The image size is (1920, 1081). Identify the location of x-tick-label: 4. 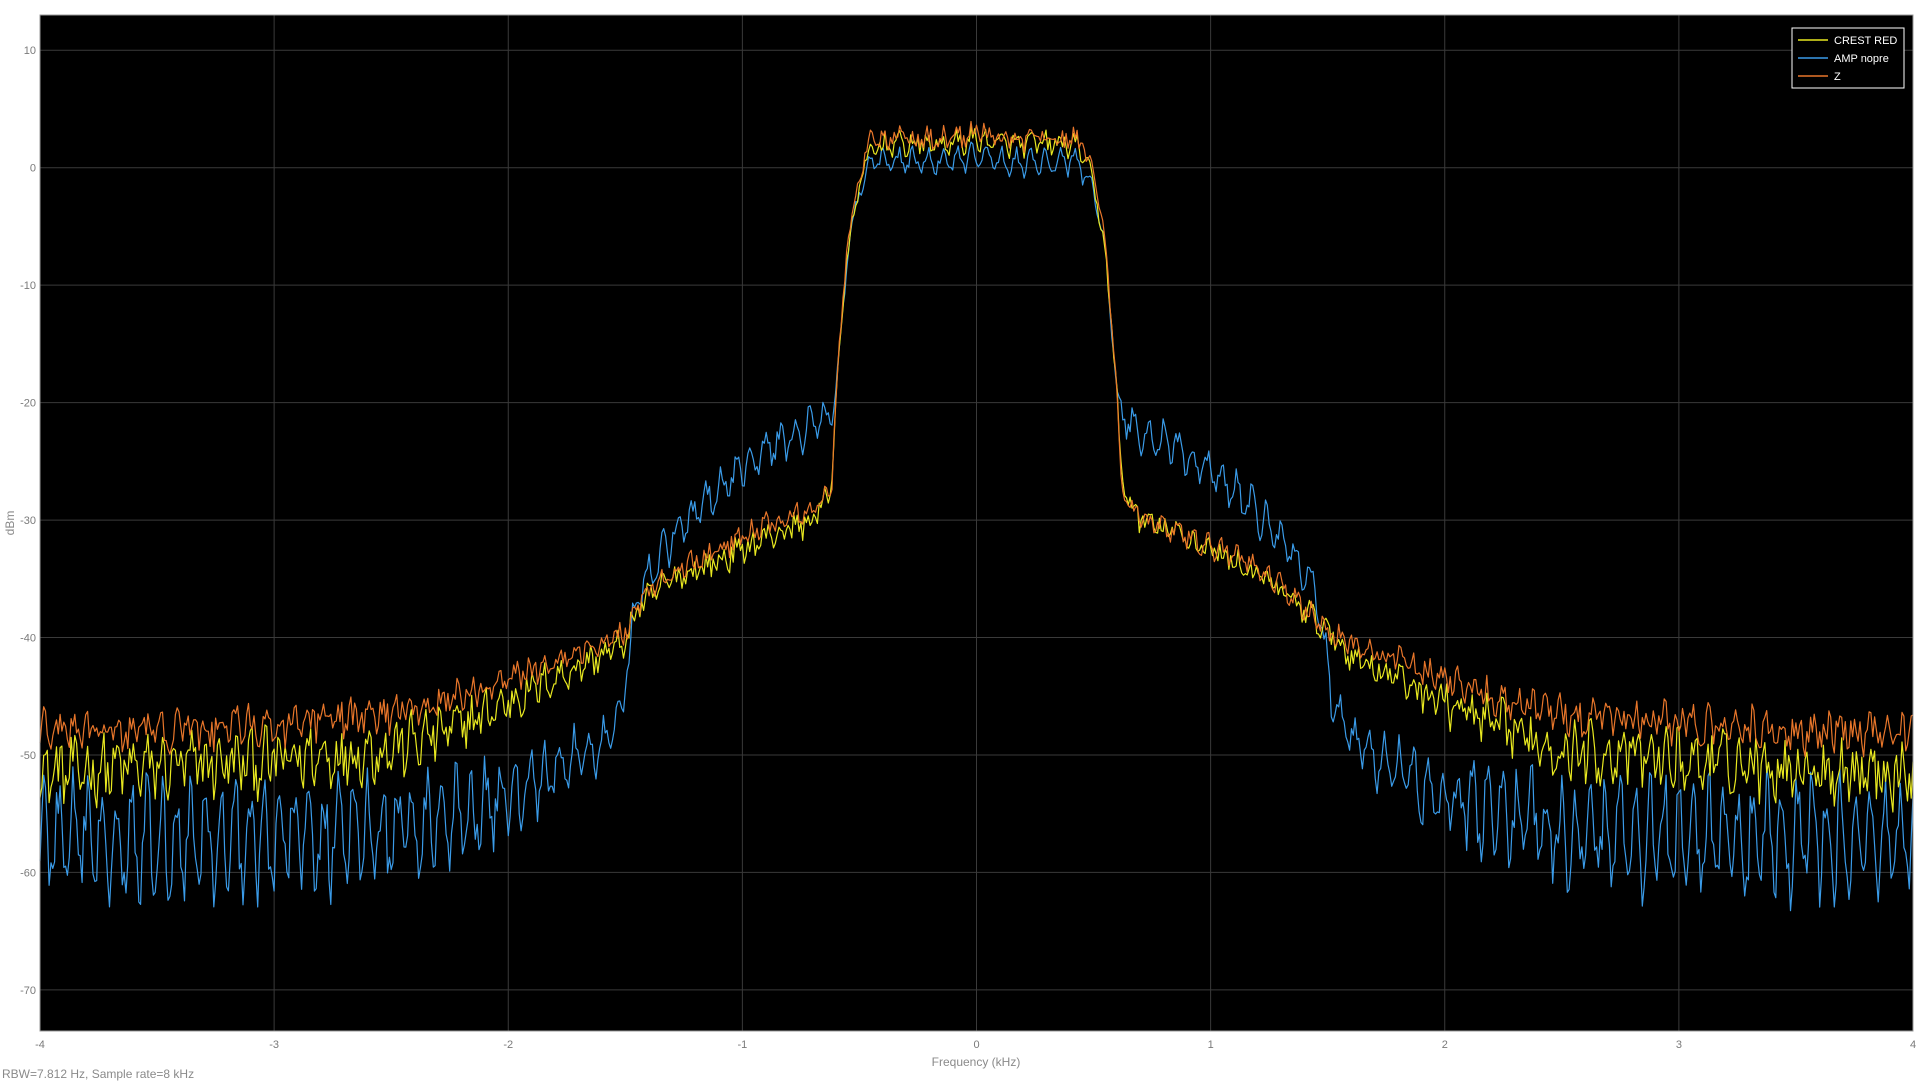
(1913, 1045).